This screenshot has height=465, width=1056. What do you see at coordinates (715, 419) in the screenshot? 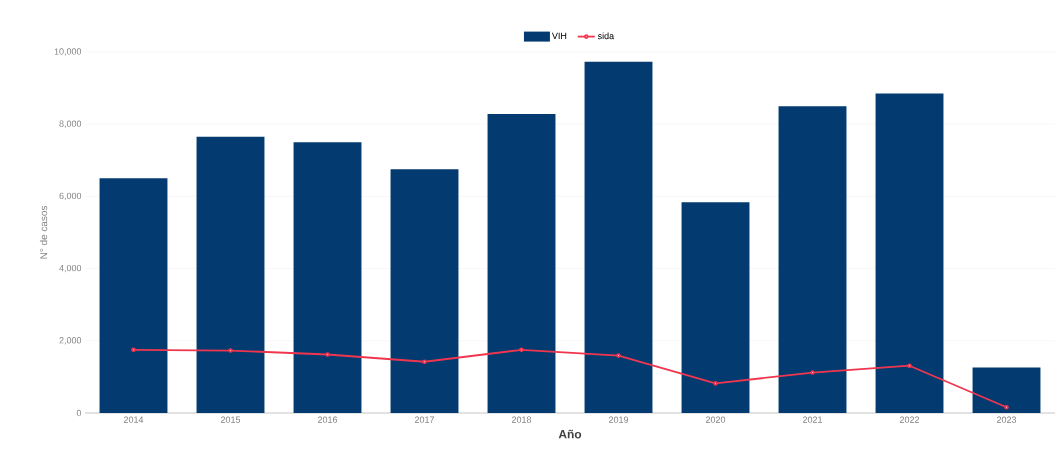
I see `x-tick-label: 2020` at bounding box center [715, 419].